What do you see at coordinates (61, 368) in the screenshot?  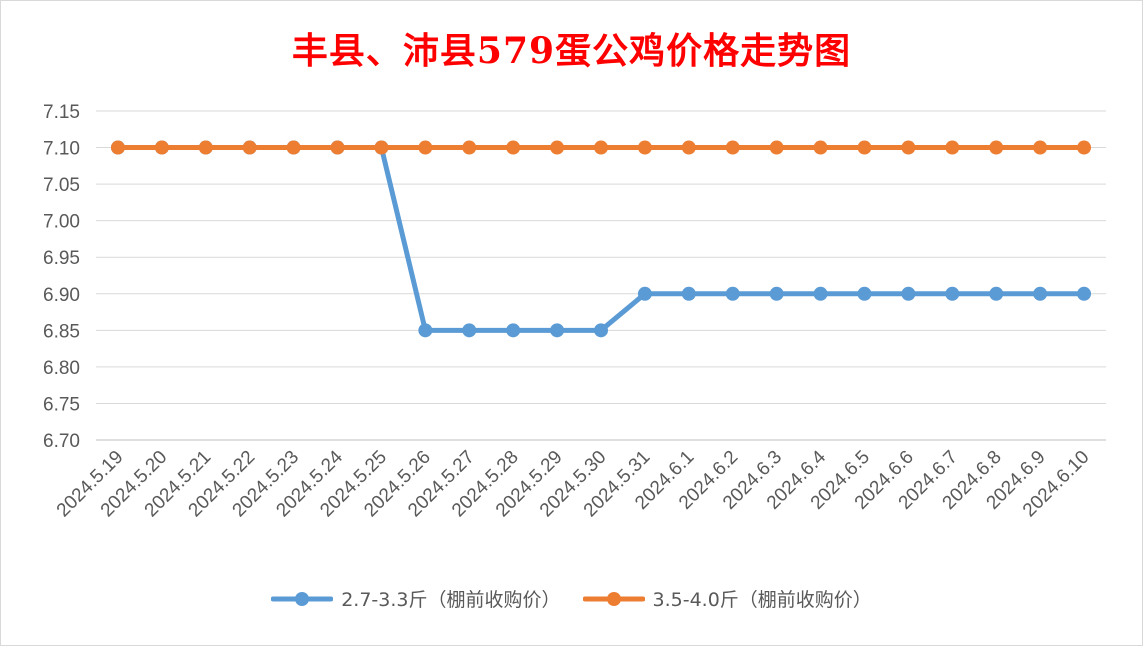 I see `y-tick-label: 6.80` at bounding box center [61, 368].